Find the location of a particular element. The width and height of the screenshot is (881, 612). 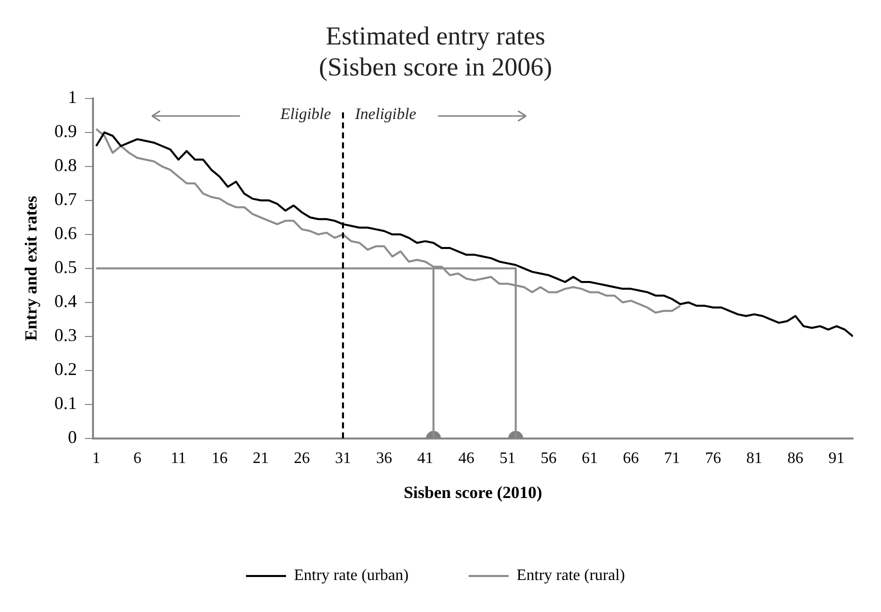

legend-label: Entry rate (urban) is located at coordinates (351, 575).